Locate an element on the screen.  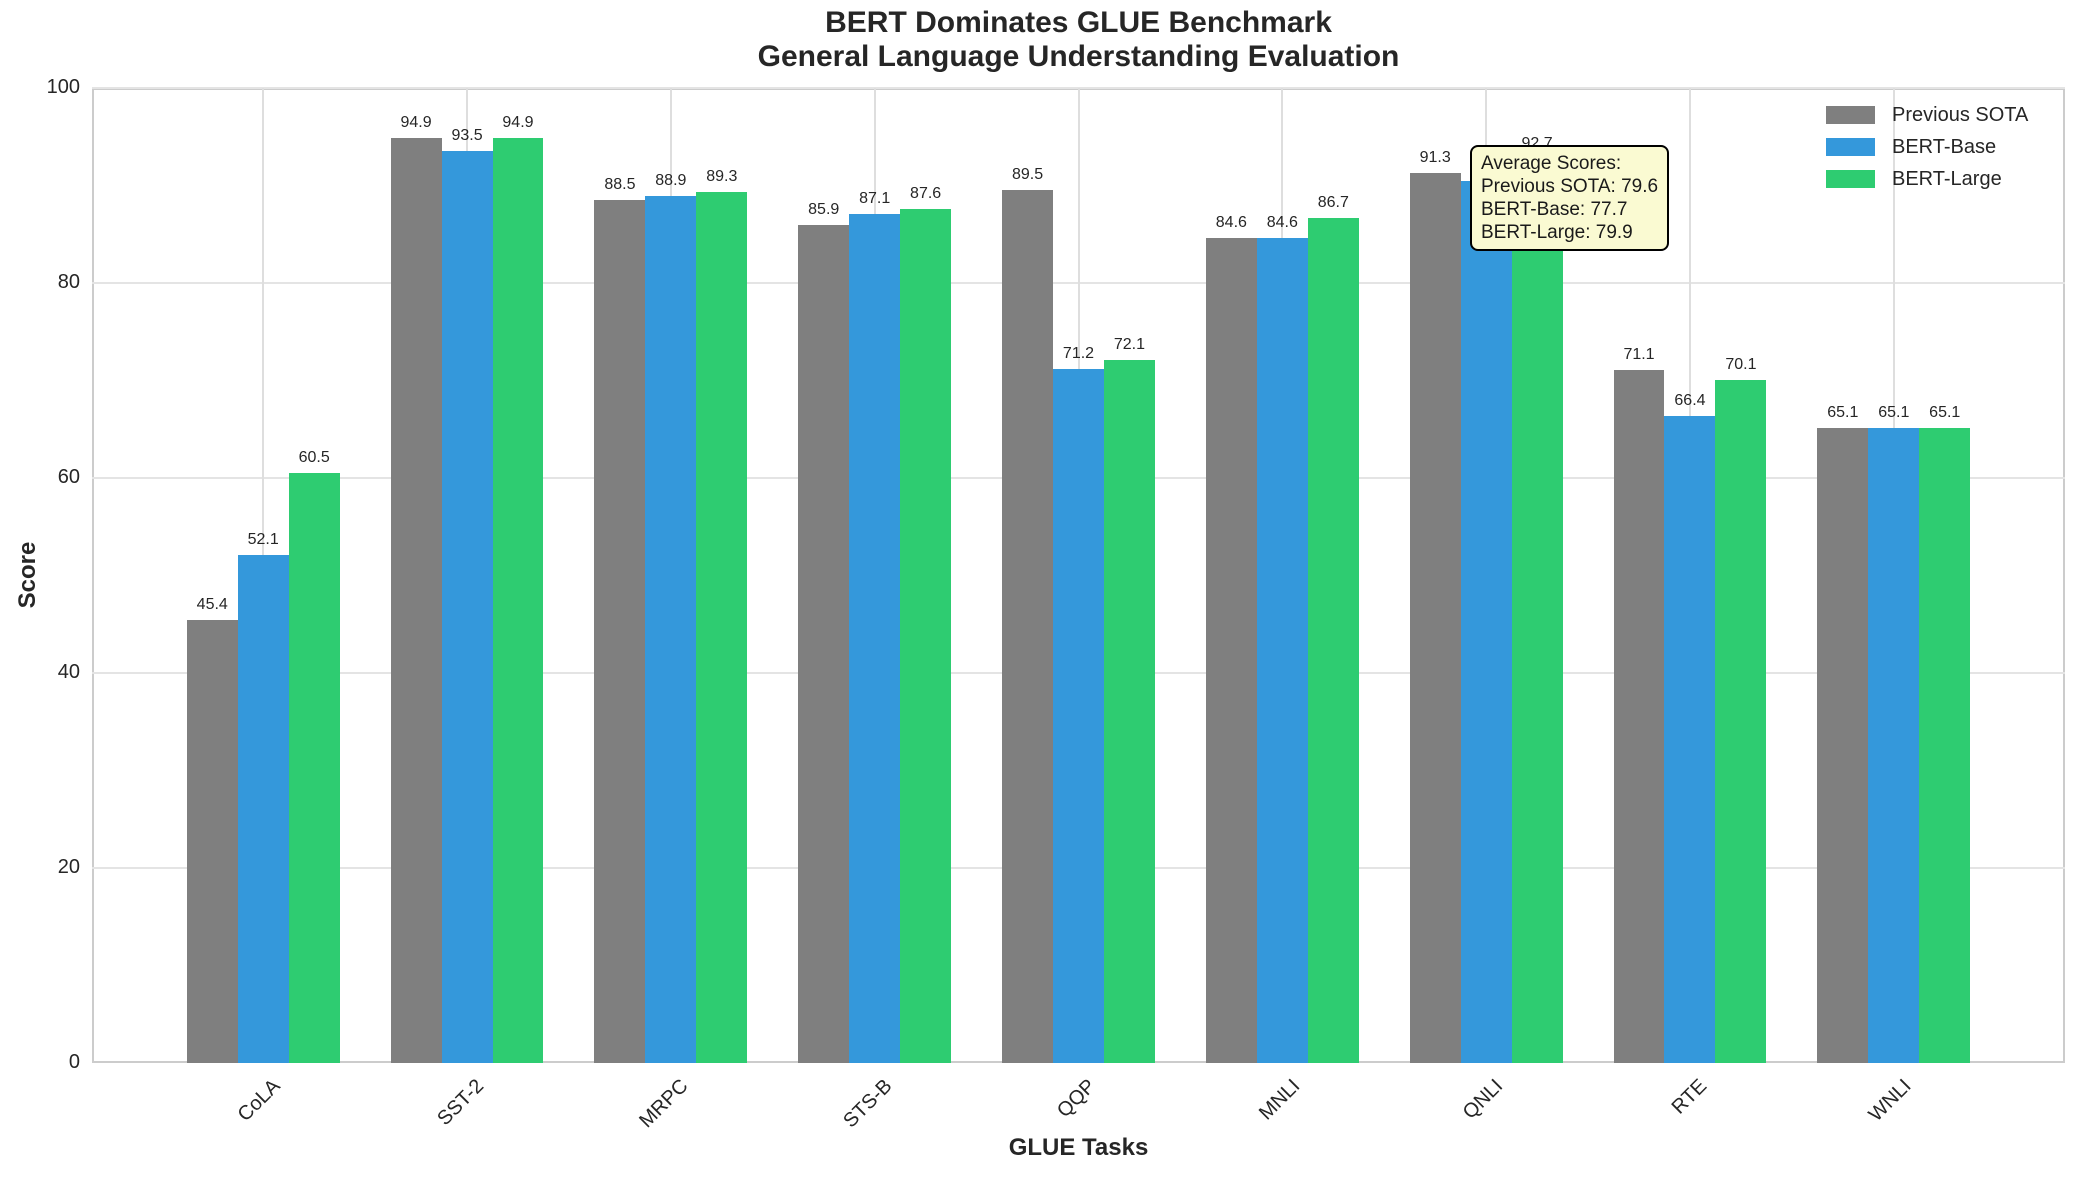
x-tick-label: SST-2 is located at coordinates (461, 1102).